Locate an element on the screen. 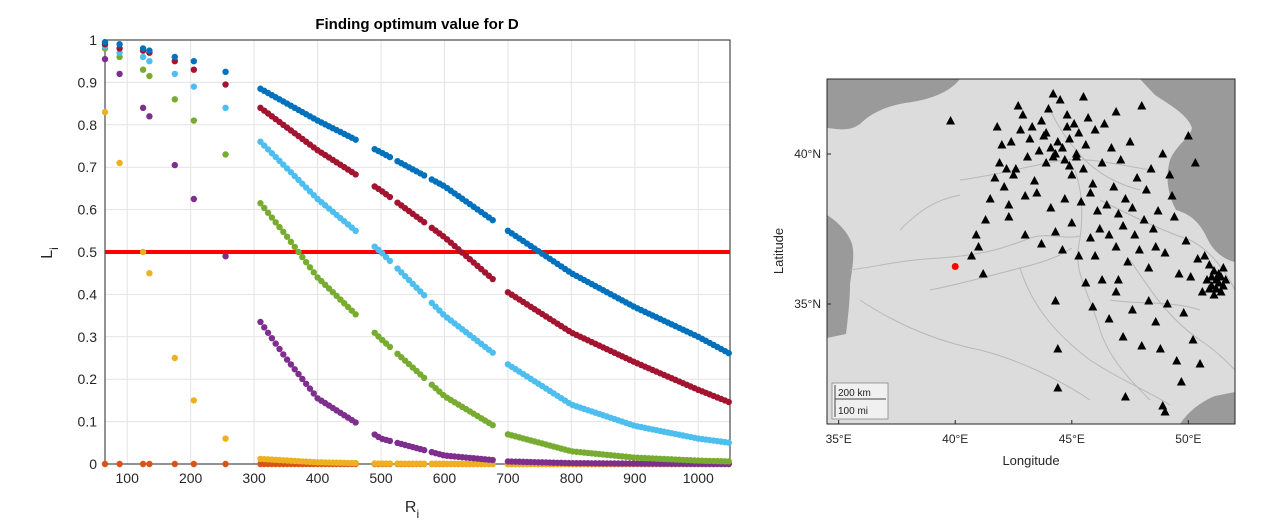  target-location is located at coordinates (955, 266).